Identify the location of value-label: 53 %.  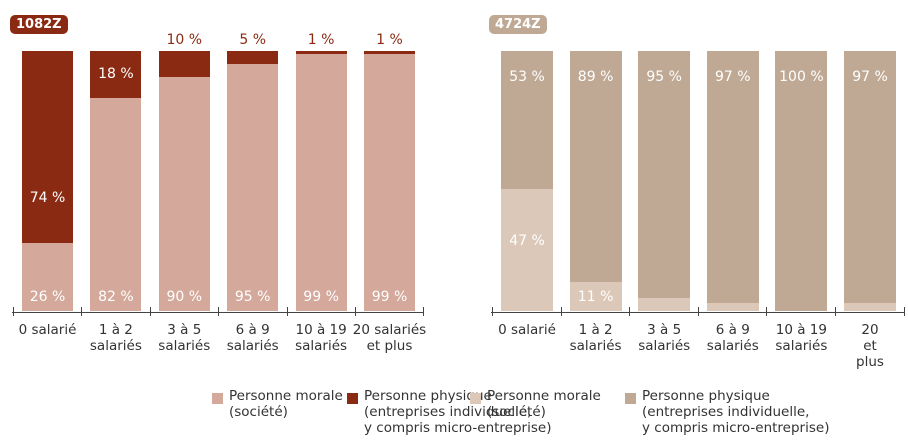
(527, 77).